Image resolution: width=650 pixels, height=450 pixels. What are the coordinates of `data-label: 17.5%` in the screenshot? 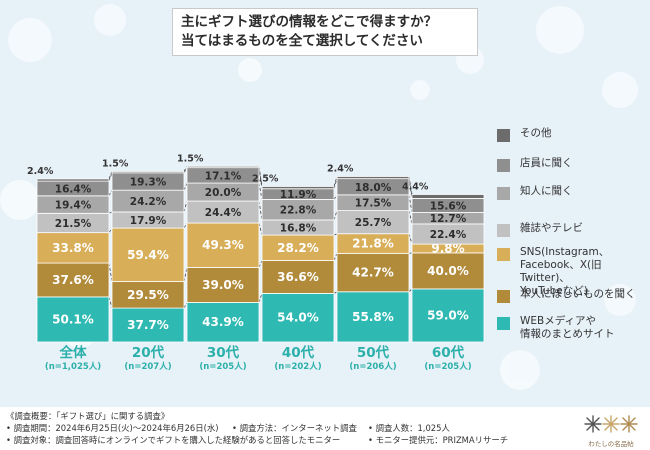 It's located at (373, 204).